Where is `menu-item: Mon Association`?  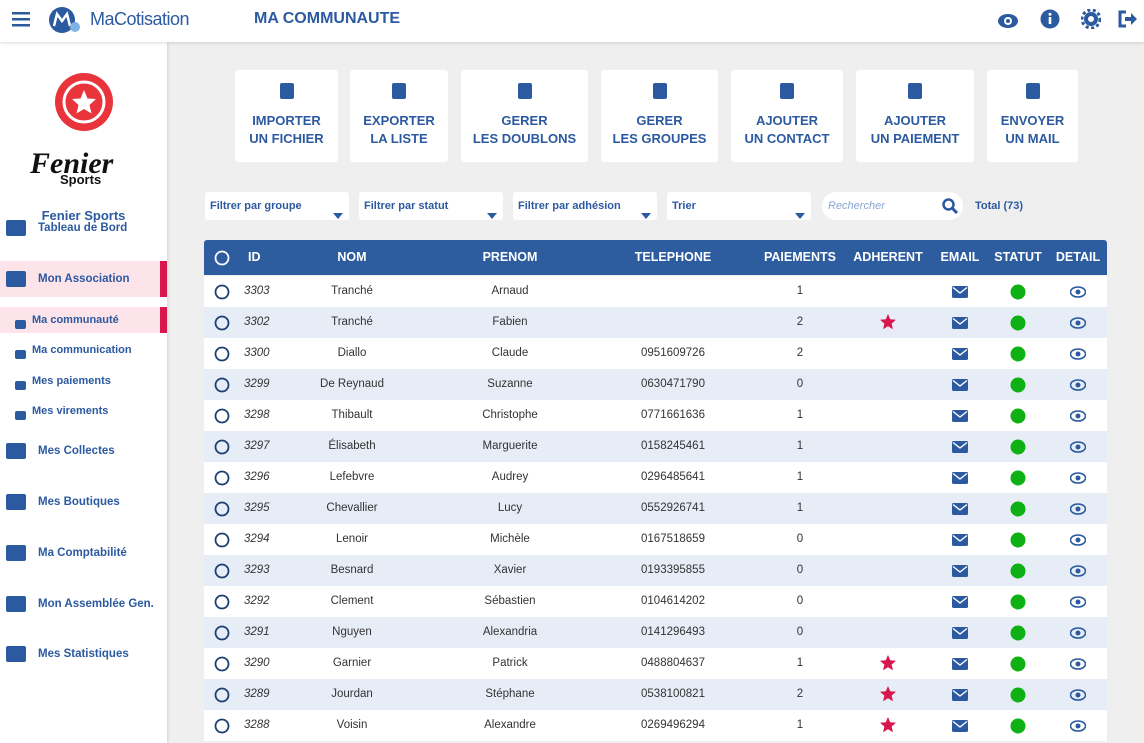 menu-item: Mon Association is located at coordinates (83, 279).